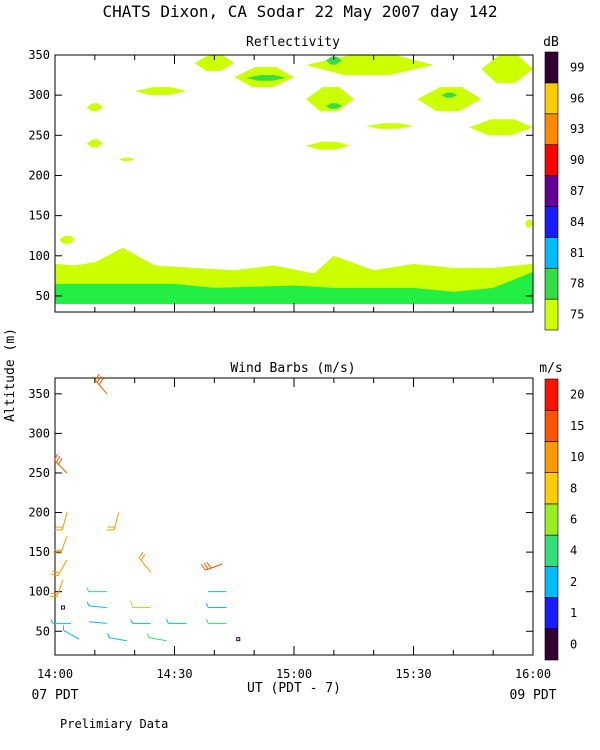 The height and width of the screenshot is (750, 600). What do you see at coordinates (577, 160) in the screenshot?
I see `reflectivity-colorbar-label: 90` at bounding box center [577, 160].